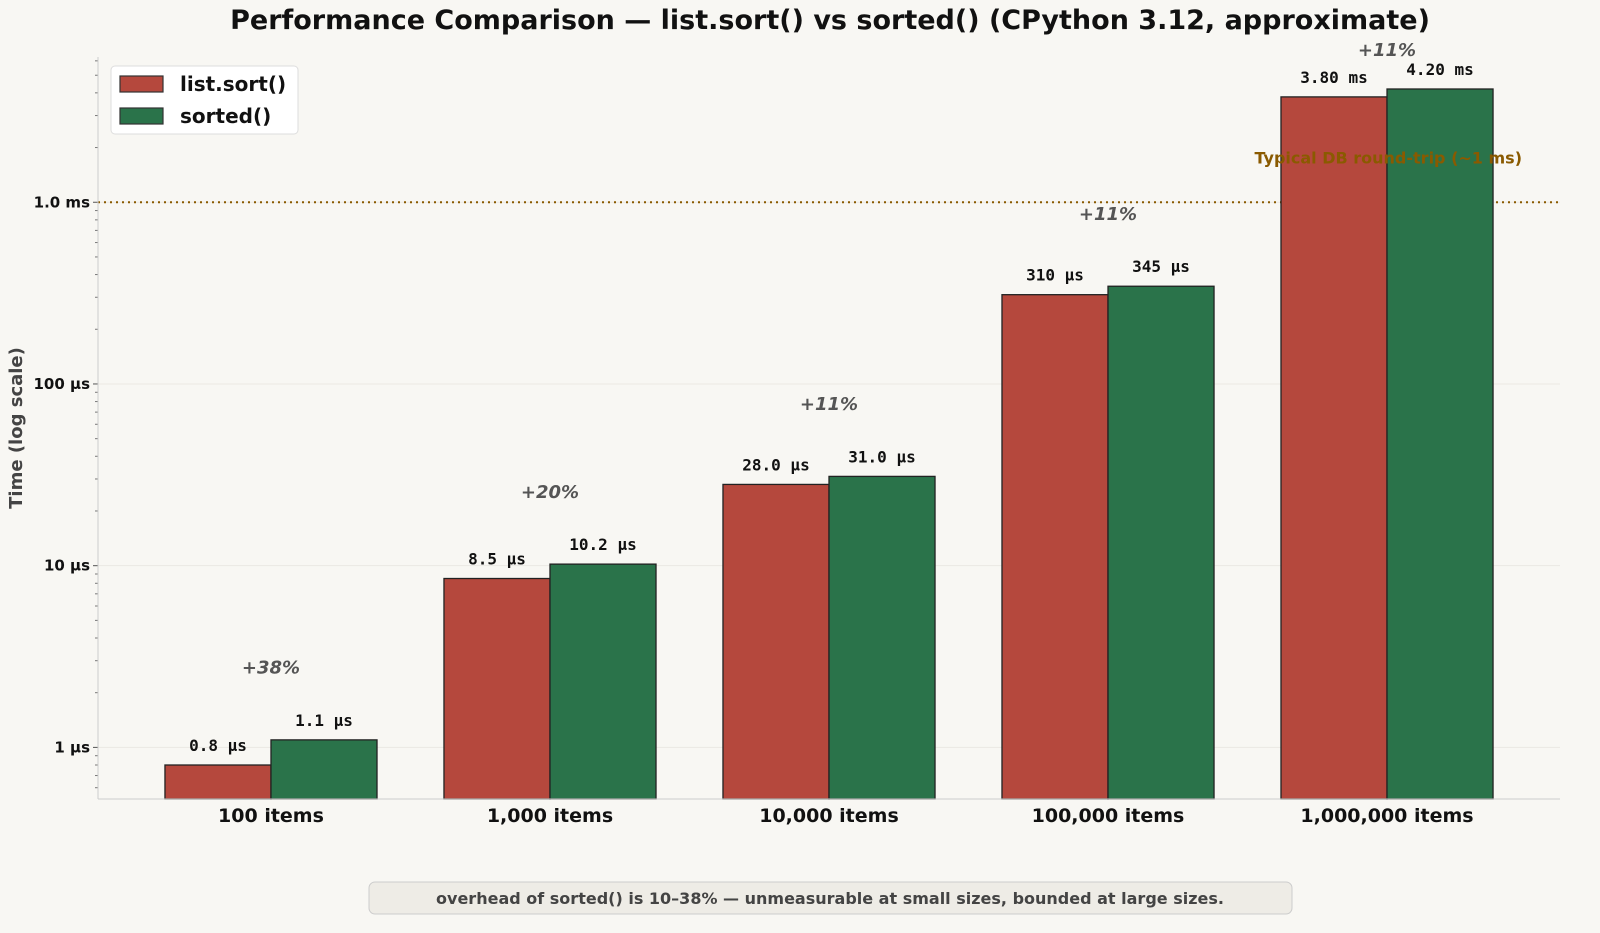  What do you see at coordinates (1161, 266) in the screenshot?
I see `bar-value-label: 345 µs` at bounding box center [1161, 266].